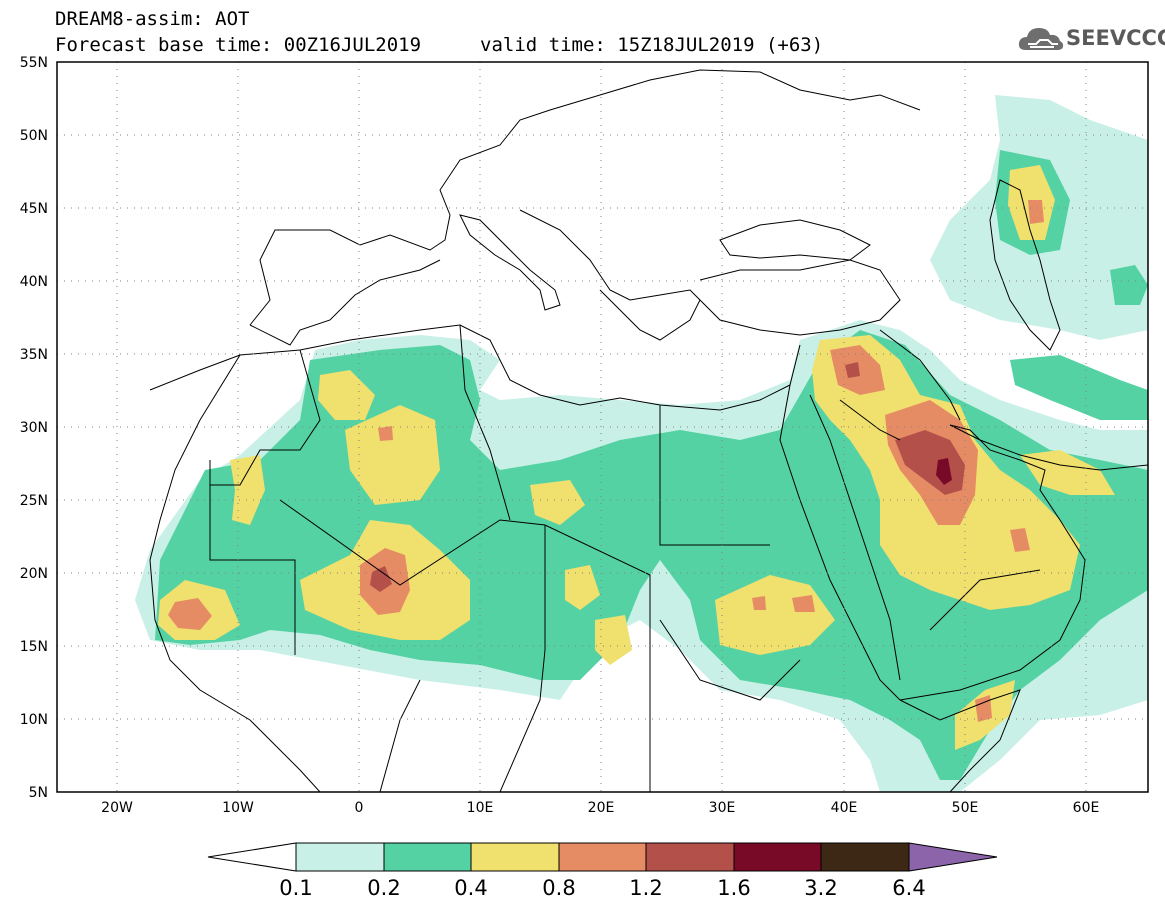  Describe the element at coordinates (645, 888) in the screenshot. I see `colorbar-label: 1.2` at that location.